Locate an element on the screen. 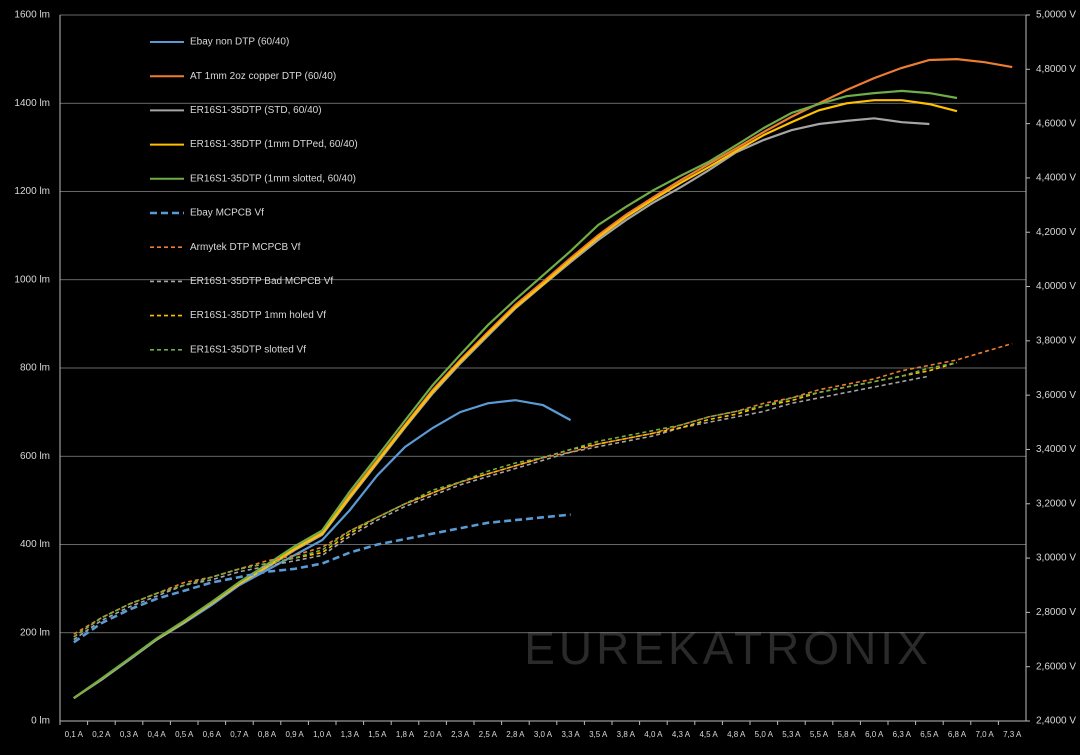 The width and height of the screenshot is (1080, 755). y-tick-label: 800 lm is located at coordinates (35, 368).